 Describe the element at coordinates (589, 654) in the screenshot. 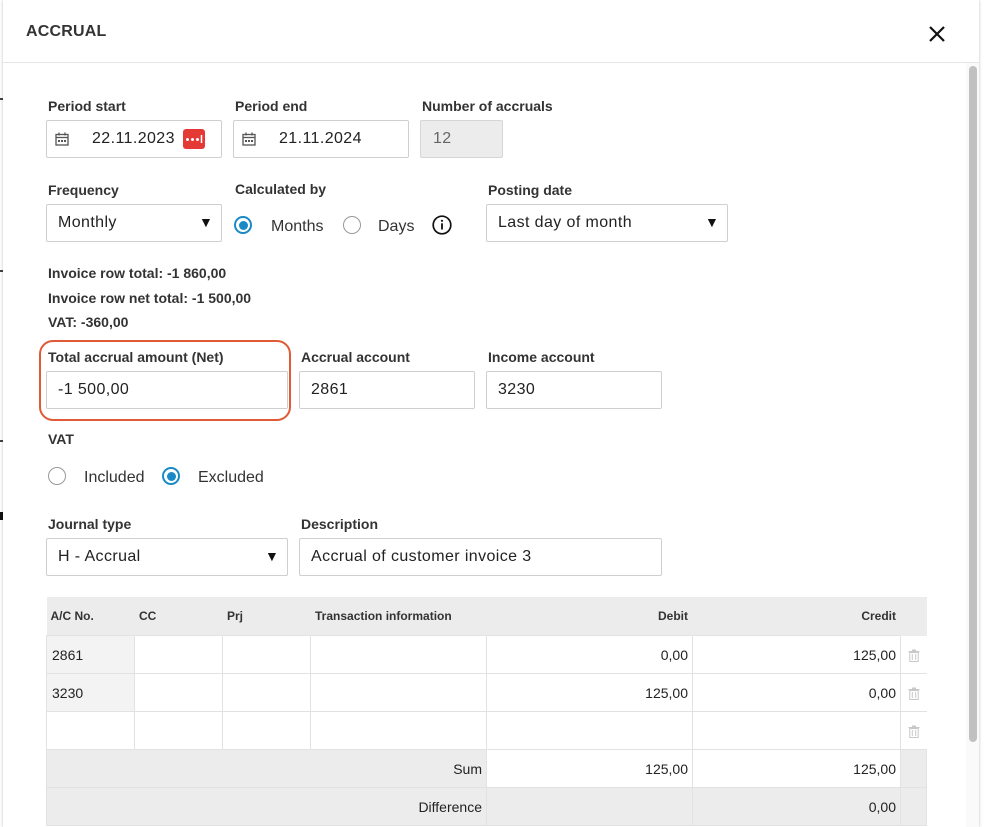

I see `cell-debit: 0,00` at that location.